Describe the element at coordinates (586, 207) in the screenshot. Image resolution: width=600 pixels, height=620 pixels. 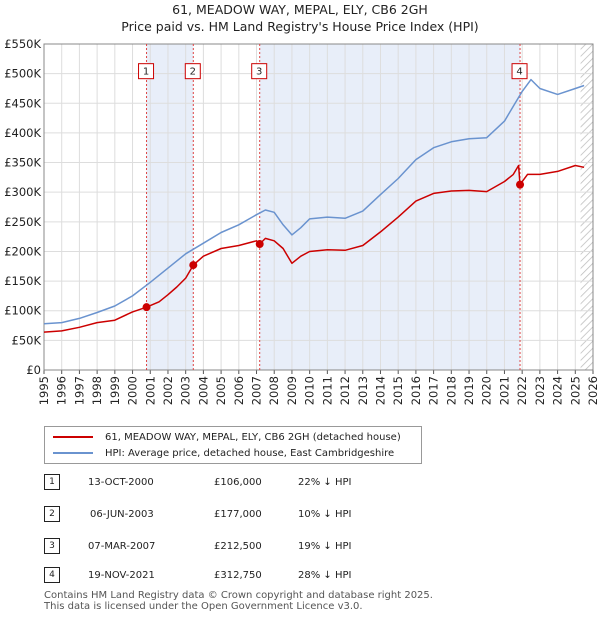
I see `future-hatch` at that location.